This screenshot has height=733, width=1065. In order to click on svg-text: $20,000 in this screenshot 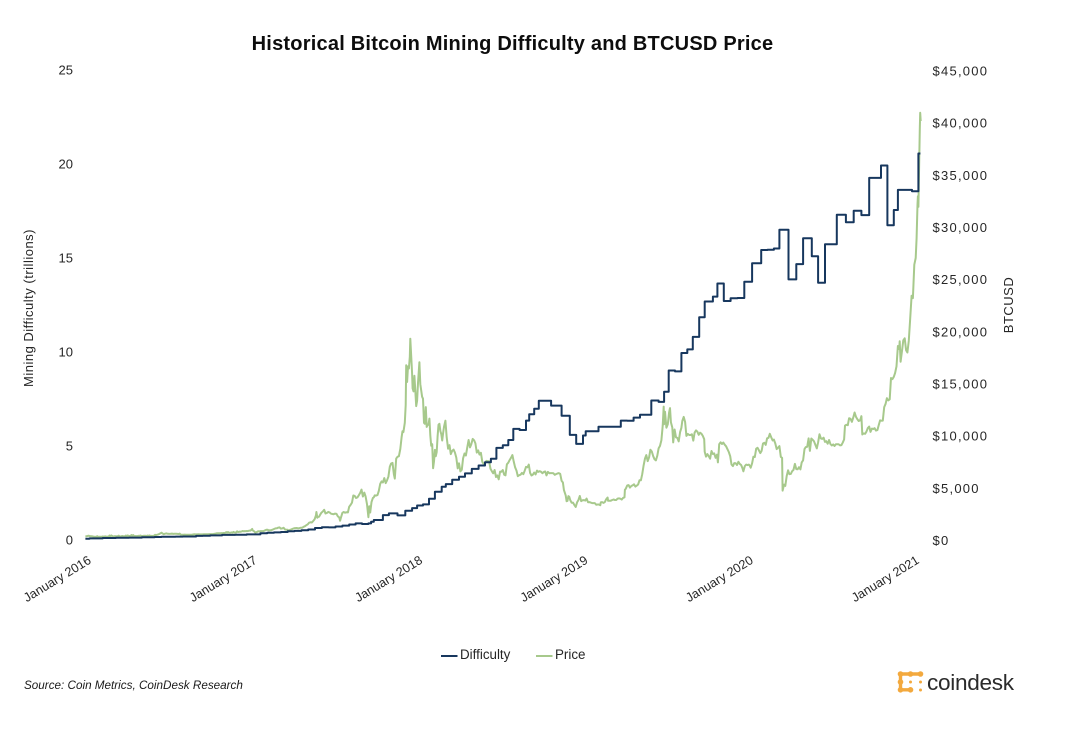, I will do `click(961, 331)`.